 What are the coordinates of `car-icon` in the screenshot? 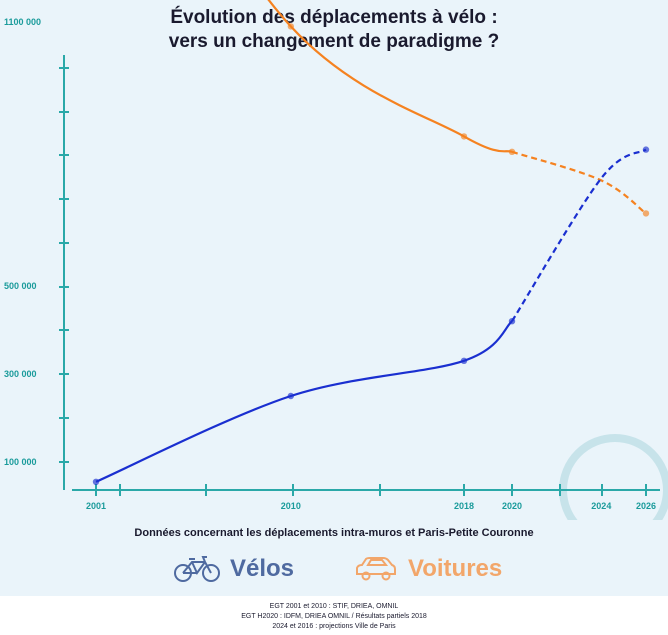 It's located at (376, 569).